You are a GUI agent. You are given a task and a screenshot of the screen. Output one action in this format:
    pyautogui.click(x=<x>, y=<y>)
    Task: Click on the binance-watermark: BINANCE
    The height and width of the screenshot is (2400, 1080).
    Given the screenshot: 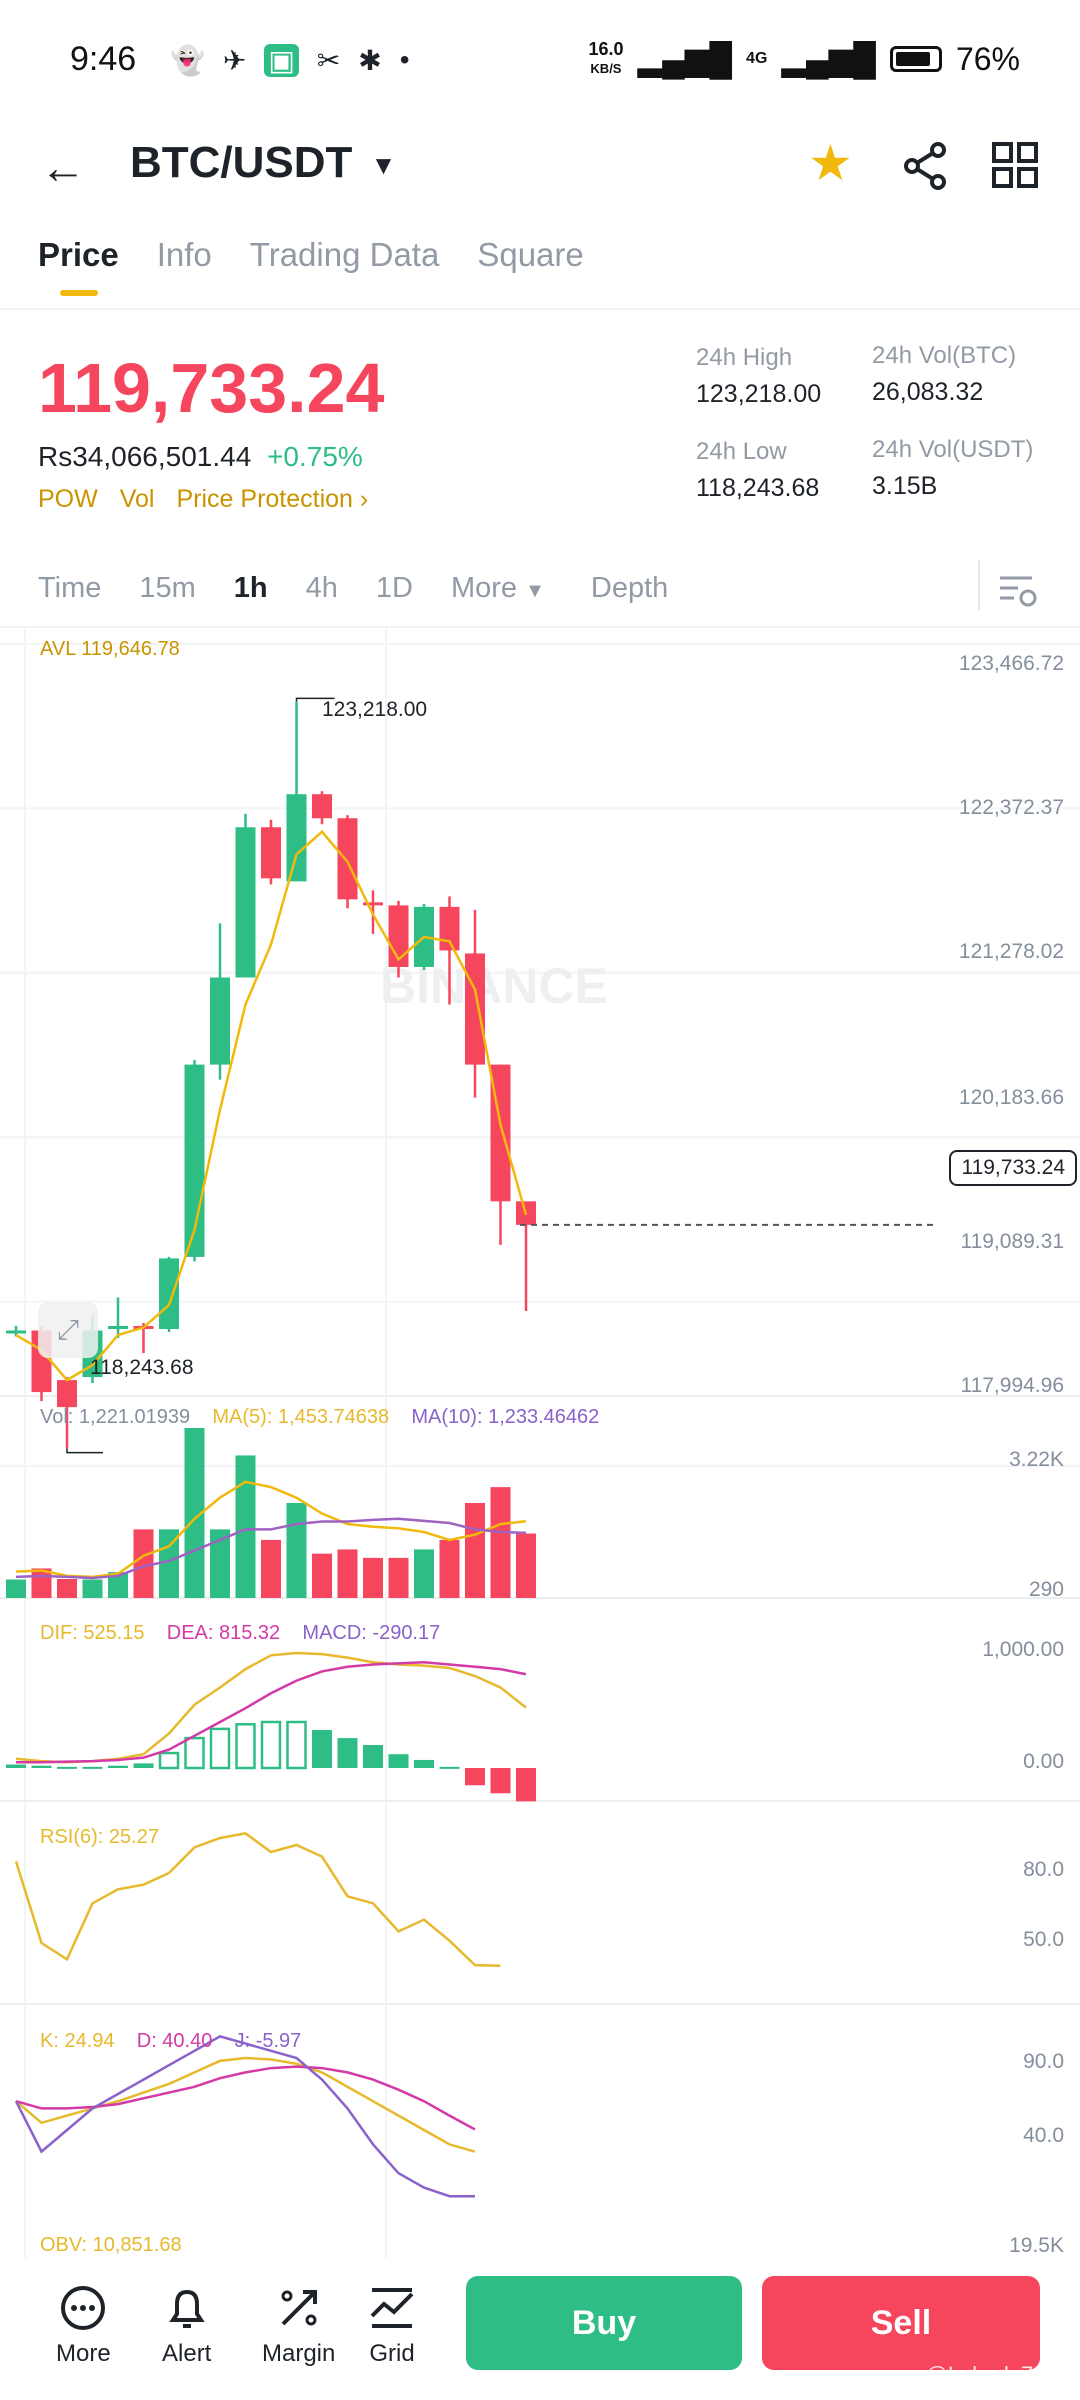 What is the action you would take?
    pyautogui.click(x=494, y=986)
    